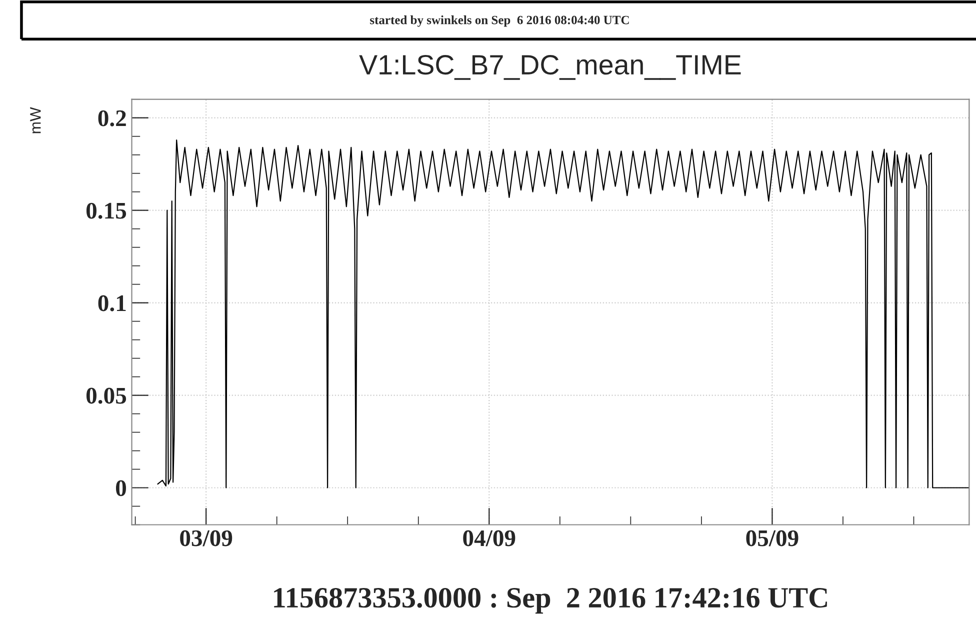 The width and height of the screenshot is (976, 621). What do you see at coordinates (106, 210) in the screenshot?
I see `y-tick-label: 0.15` at bounding box center [106, 210].